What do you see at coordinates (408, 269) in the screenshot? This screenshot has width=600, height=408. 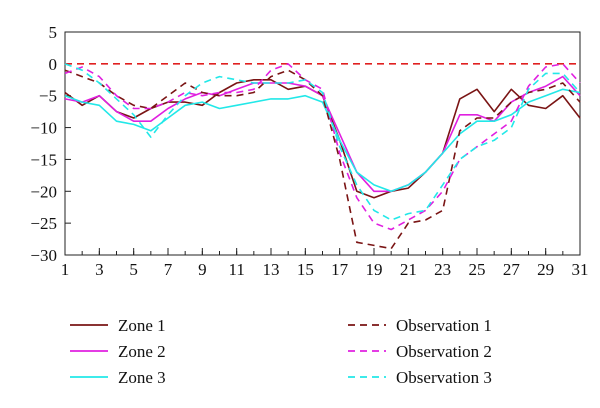 I see `x-tick-label: 21` at bounding box center [408, 269].